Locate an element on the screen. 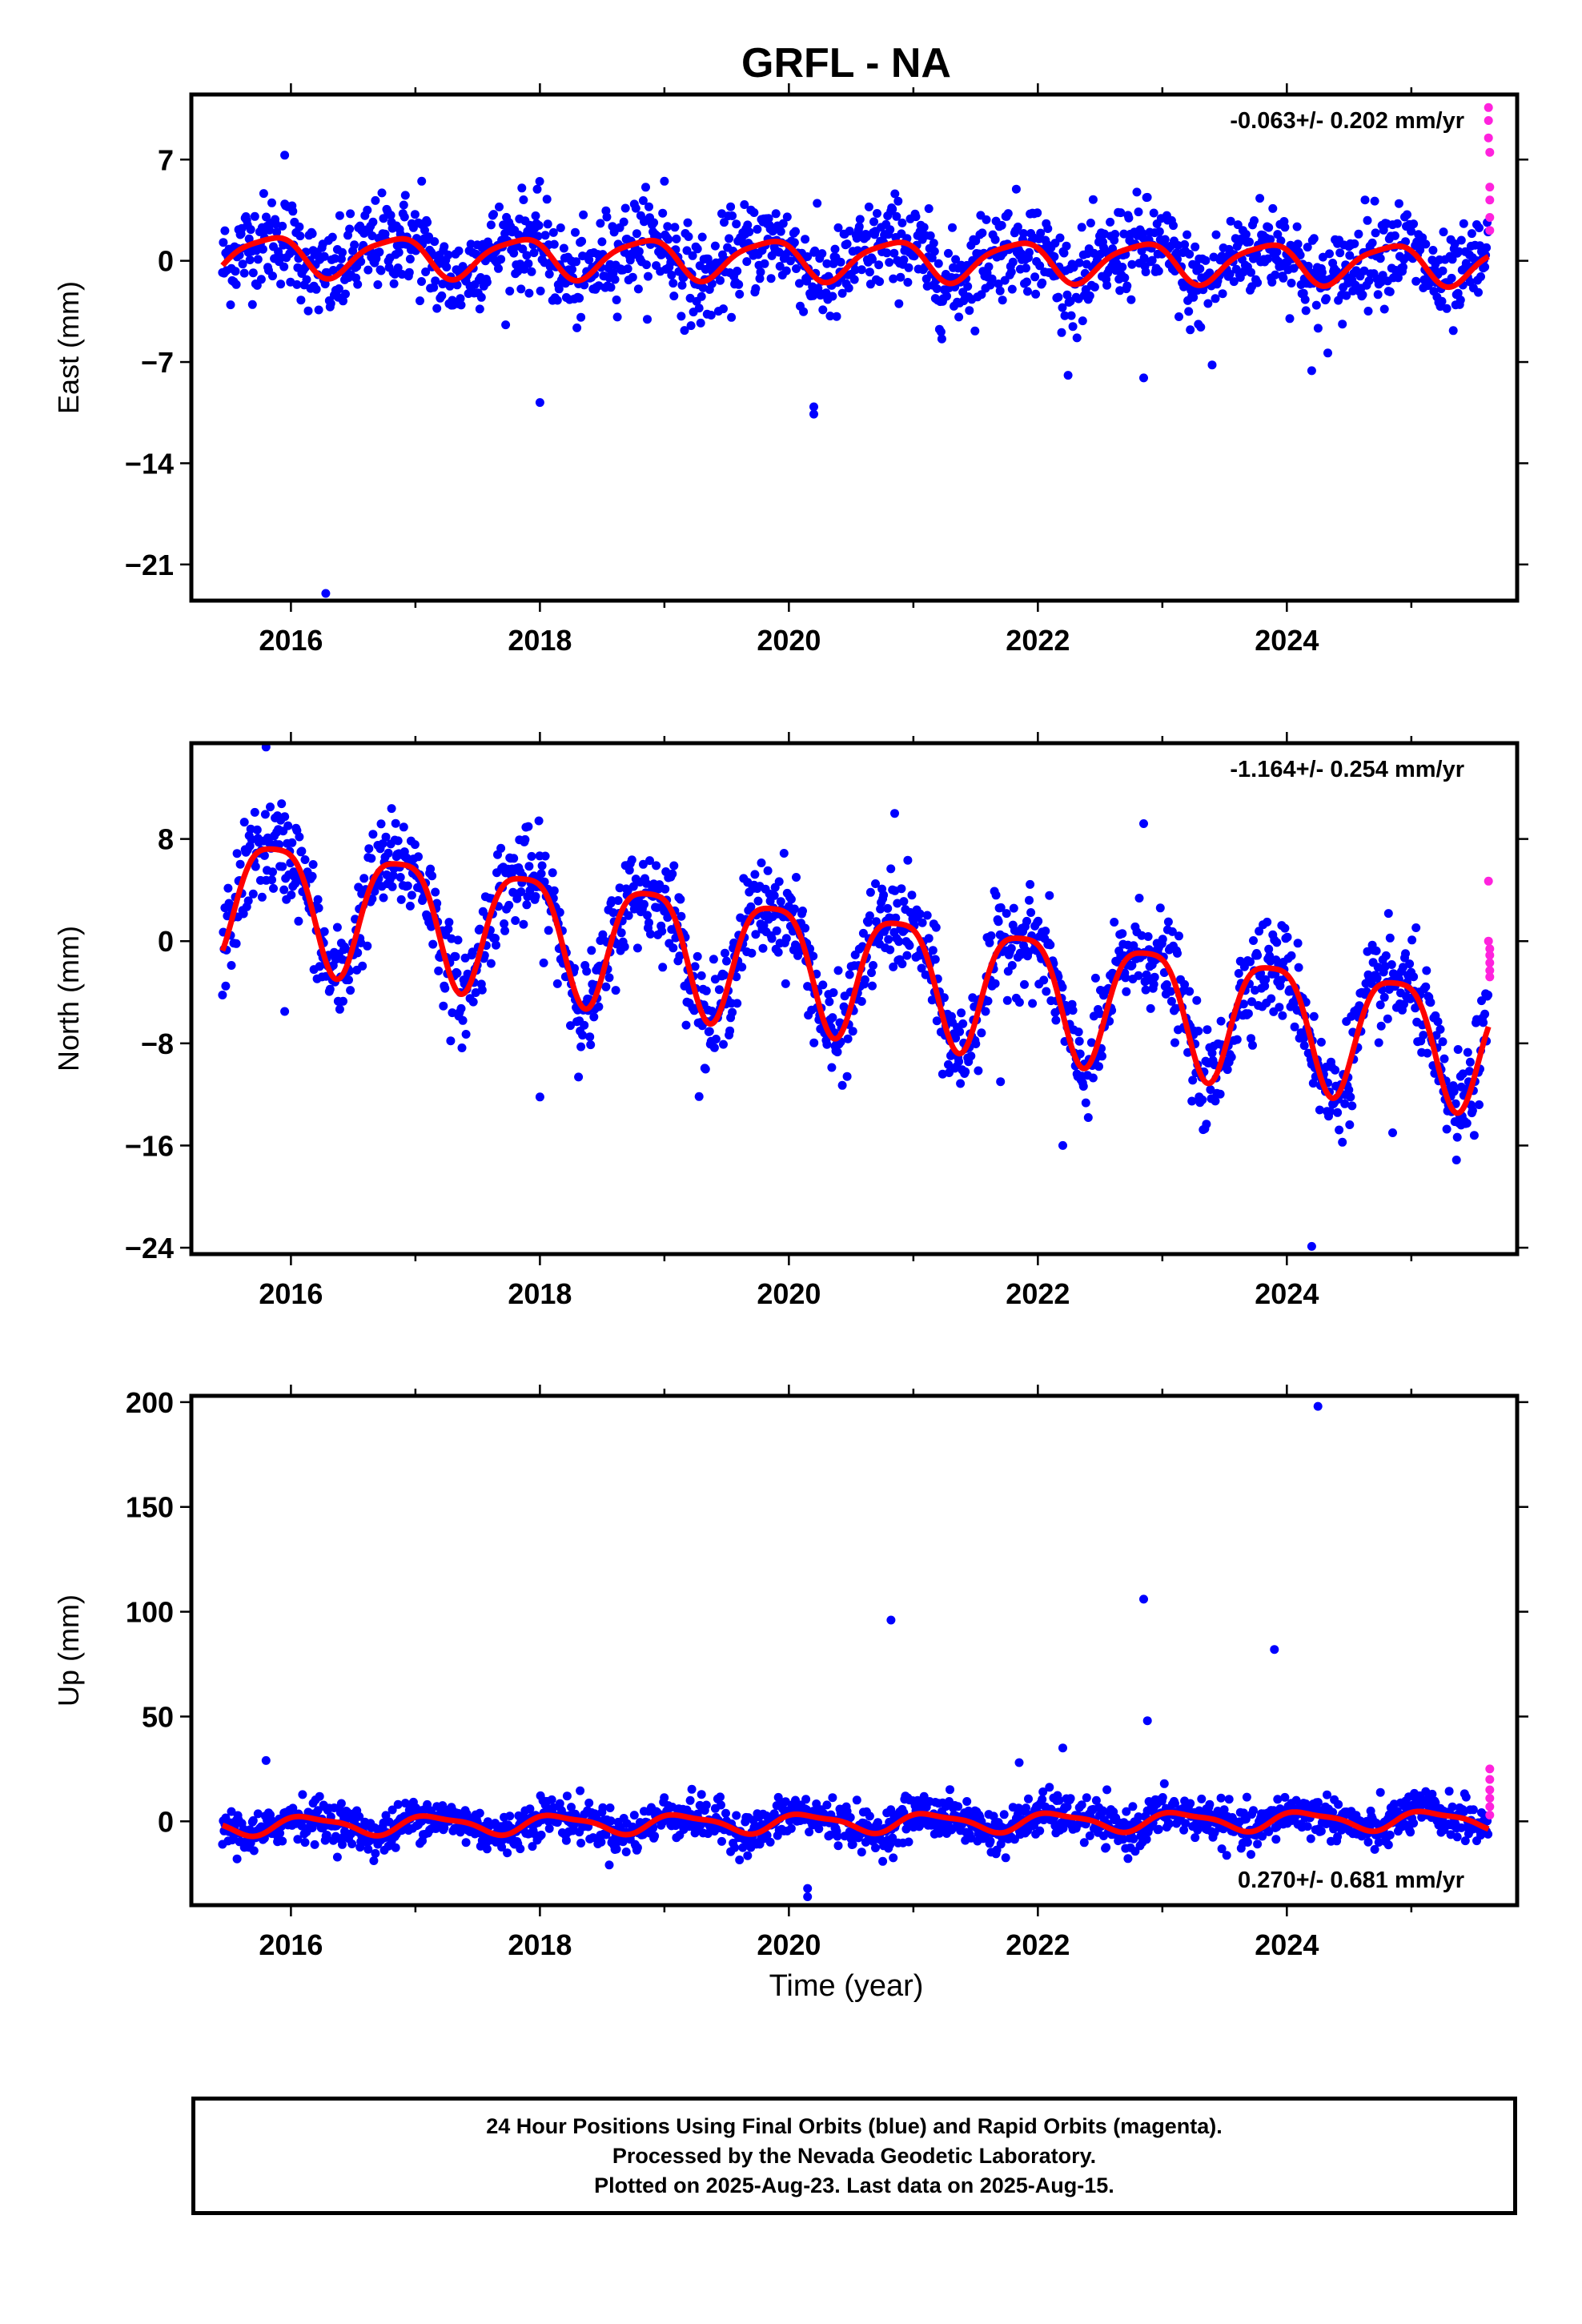  y-tick-label: −14 is located at coordinates (149, 464).